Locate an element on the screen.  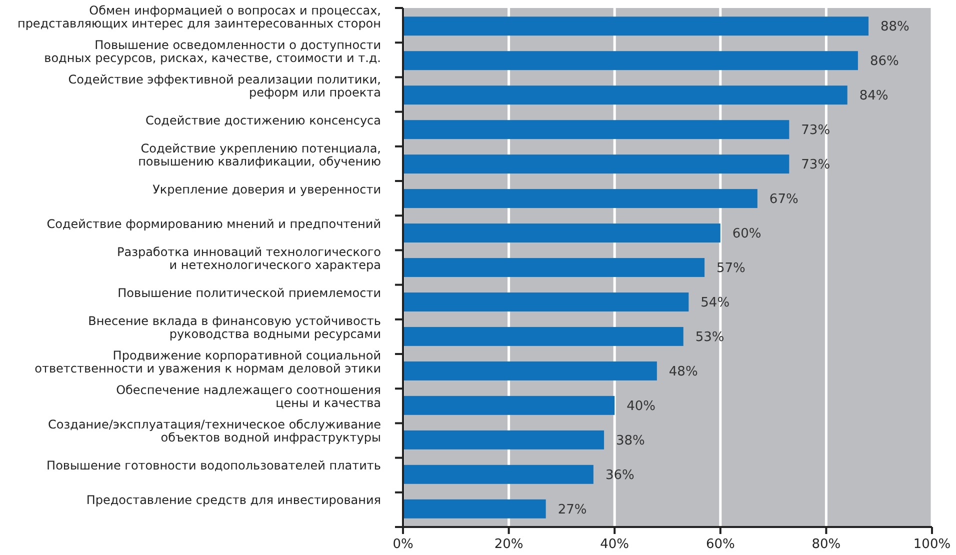
y-tick-label: Повышение готовности водопользователей платить is located at coordinates (213, 465).